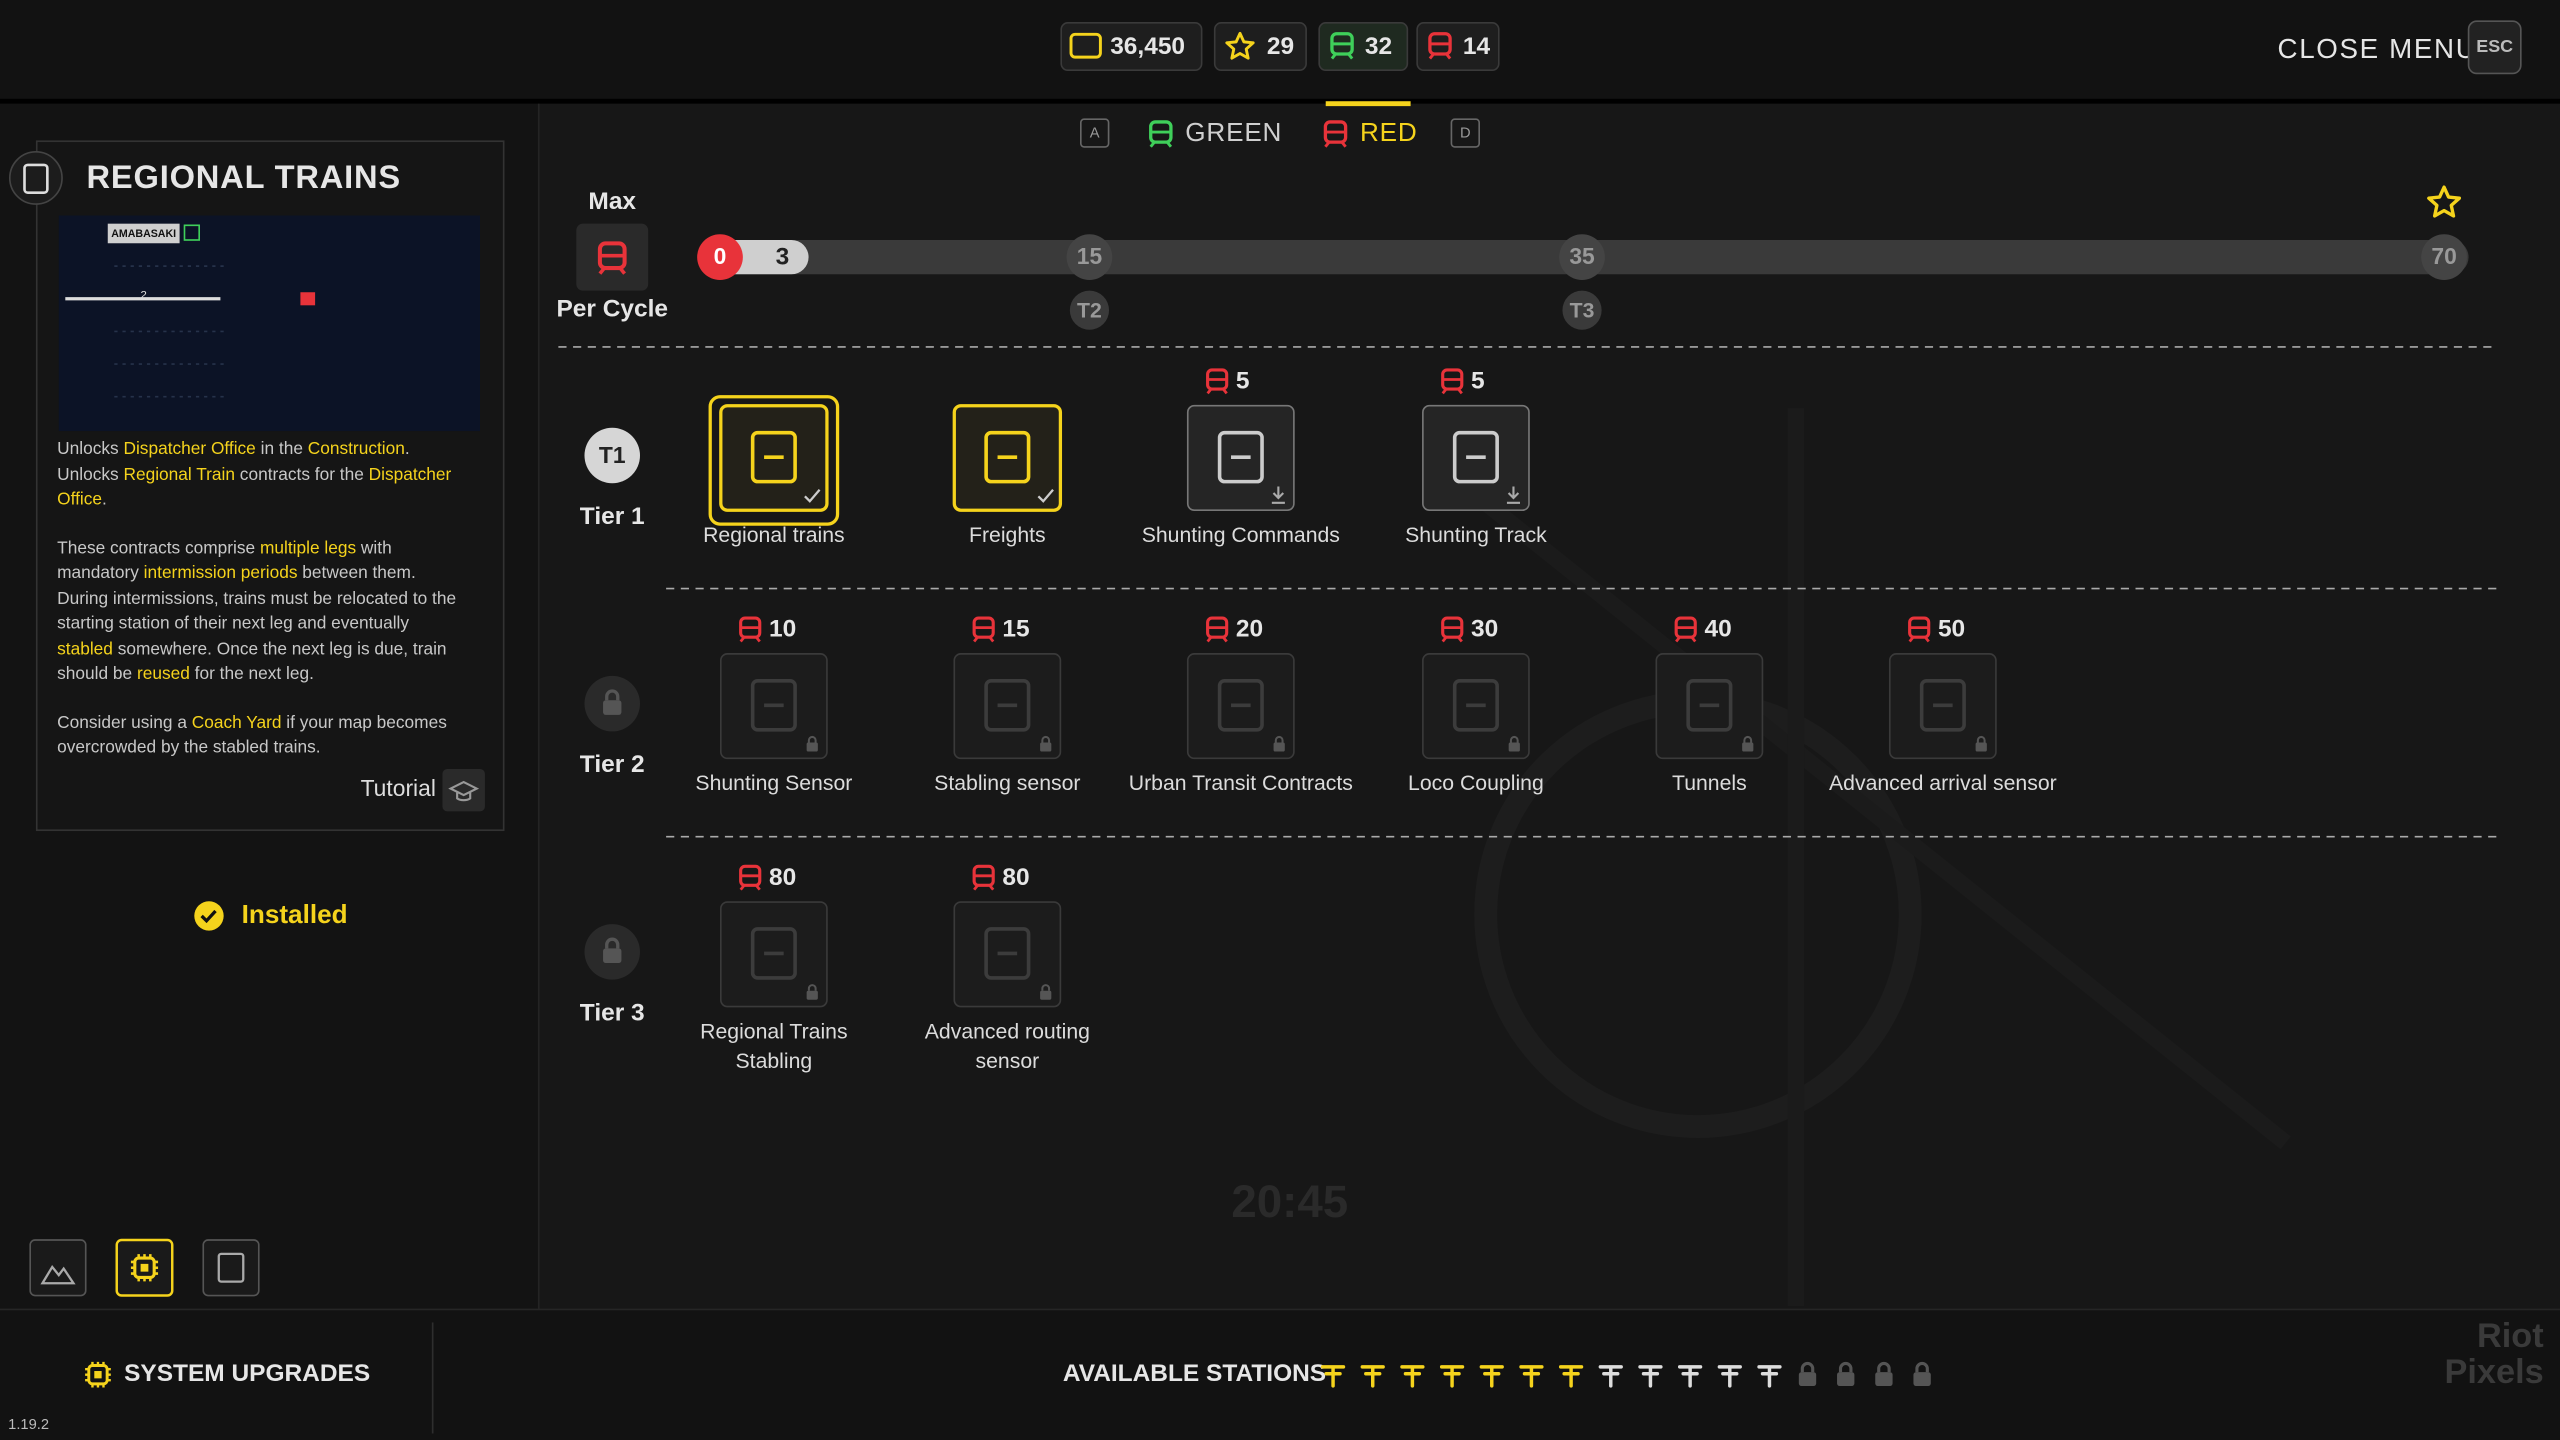 The image size is (2560, 1440). What do you see at coordinates (398, 788) in the screenshot?
I see `tutorial-label: Tutorial` at bounding box center [398, 788].